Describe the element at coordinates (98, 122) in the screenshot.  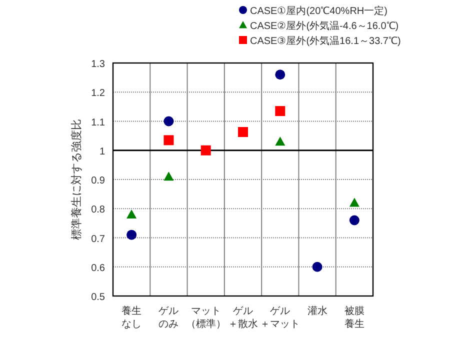
I see `y-tick-label: 1.1` at that location.